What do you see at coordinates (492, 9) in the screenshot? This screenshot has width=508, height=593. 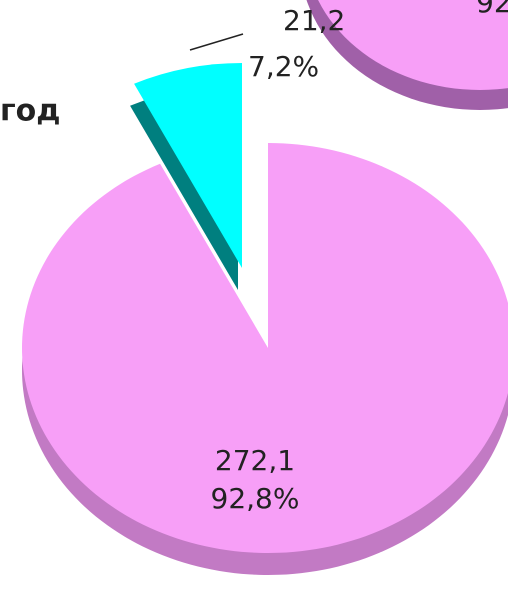 I see `other-pie-label: 92` at bounding box center [492, 9].